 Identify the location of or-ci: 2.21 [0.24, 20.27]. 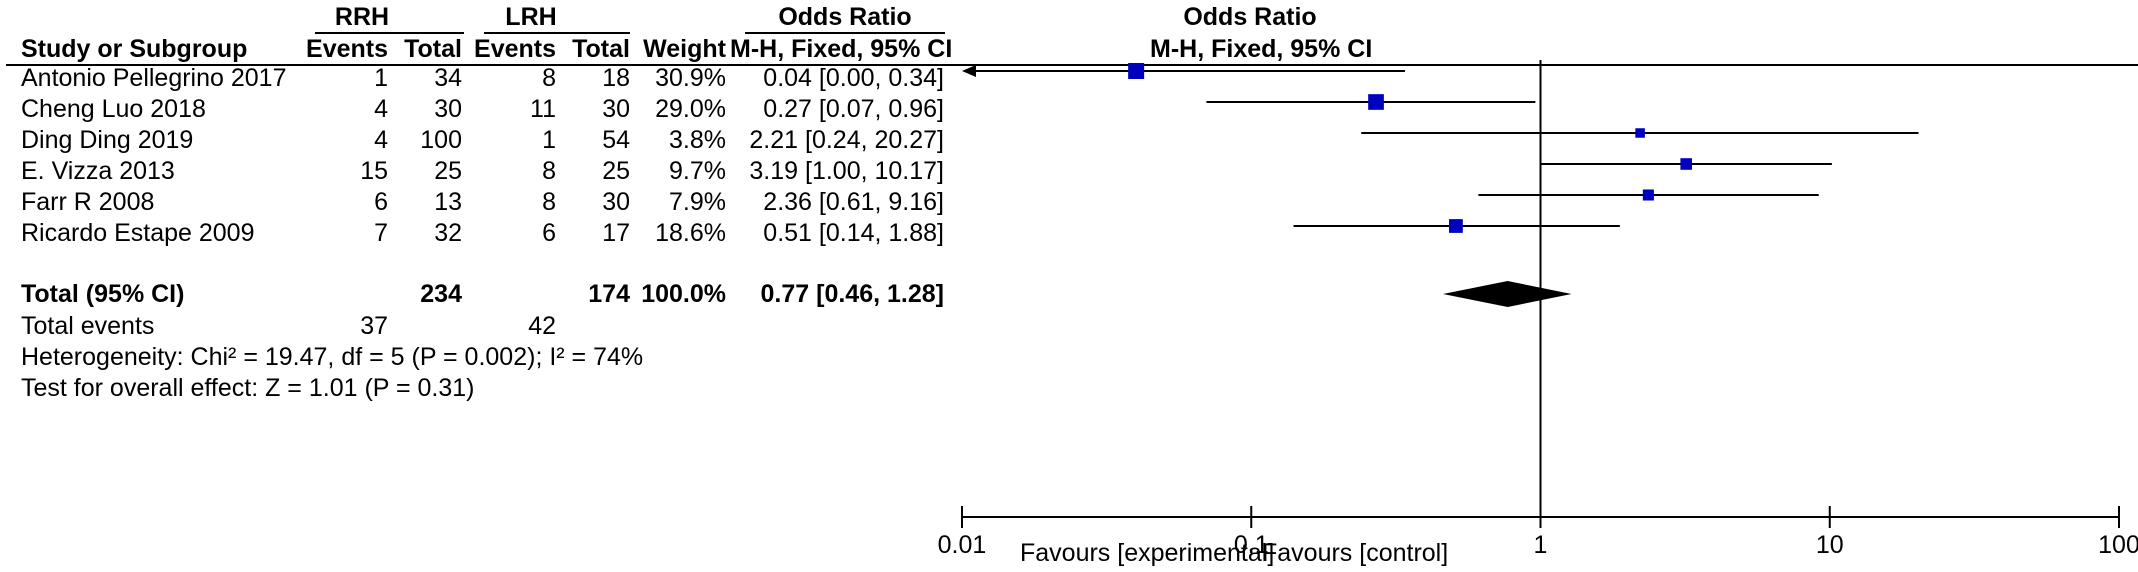
(846, 140).